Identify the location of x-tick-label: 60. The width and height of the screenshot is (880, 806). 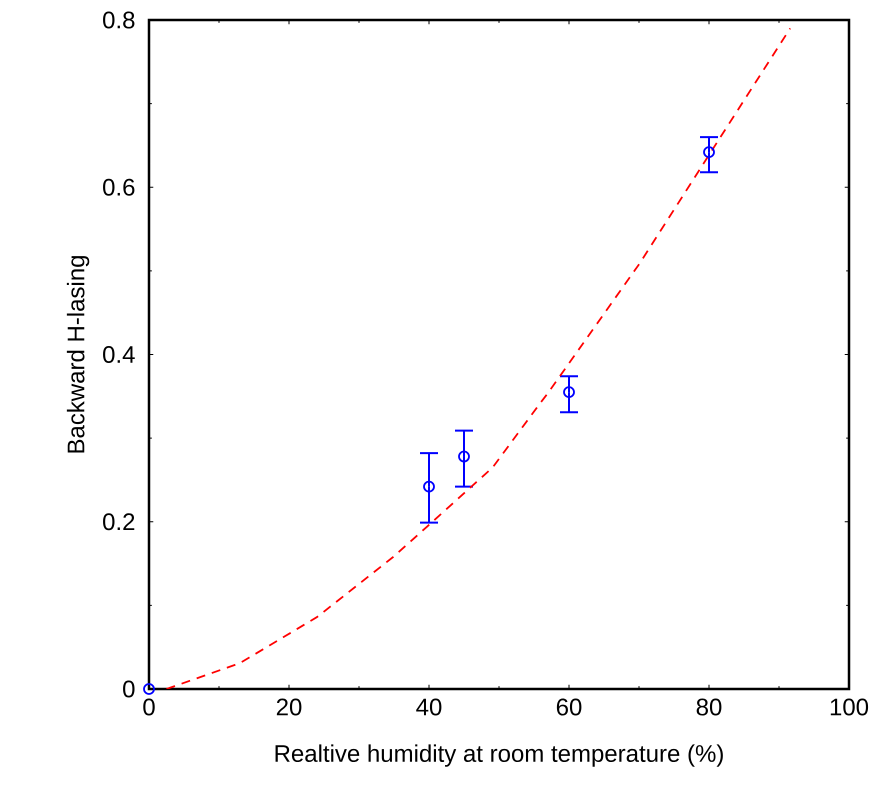
(569, 707).